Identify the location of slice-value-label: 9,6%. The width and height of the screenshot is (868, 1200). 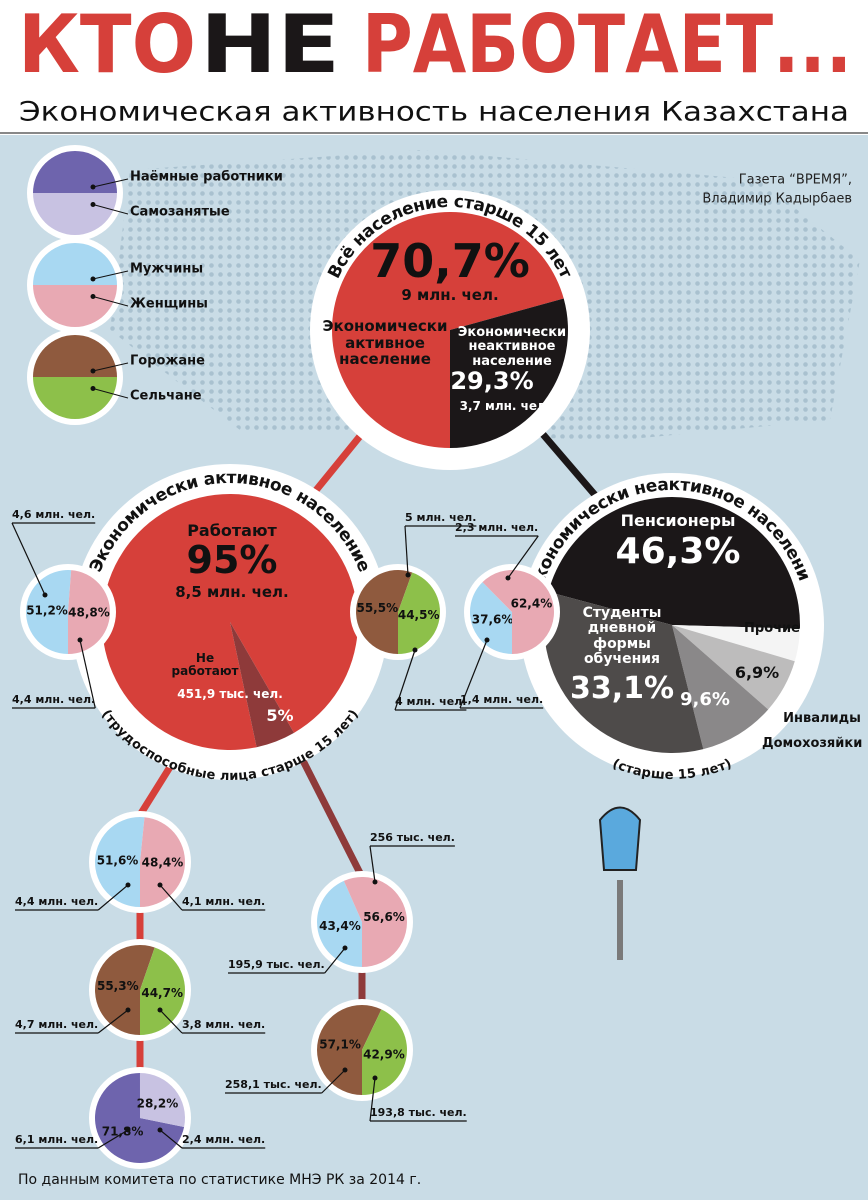
(705, 699).